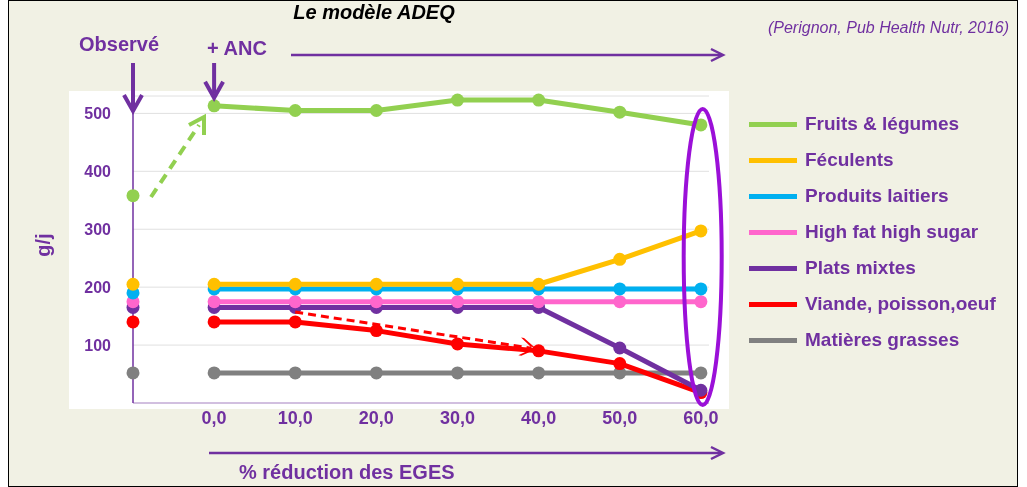  I want to click on x-tick-label: 10,0, so click(295, 417).